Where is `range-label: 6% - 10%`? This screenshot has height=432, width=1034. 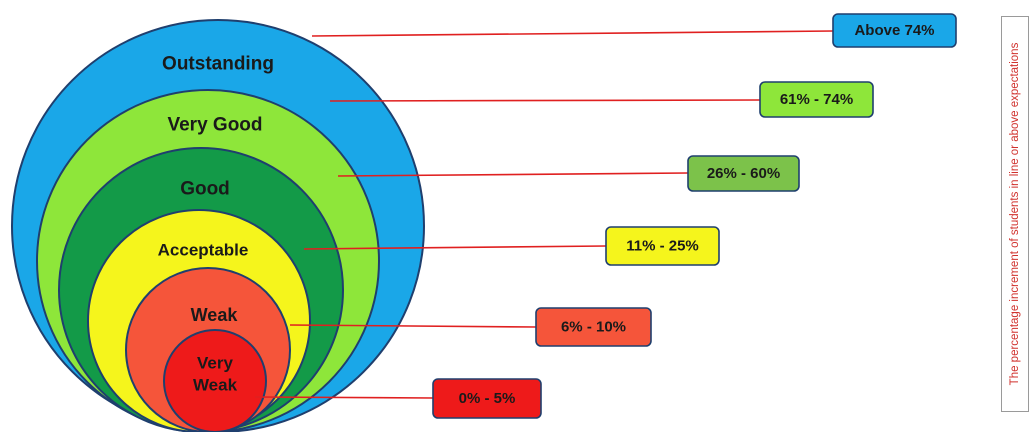 range-label: 6% - 10% is located at coordinates (593, 327).